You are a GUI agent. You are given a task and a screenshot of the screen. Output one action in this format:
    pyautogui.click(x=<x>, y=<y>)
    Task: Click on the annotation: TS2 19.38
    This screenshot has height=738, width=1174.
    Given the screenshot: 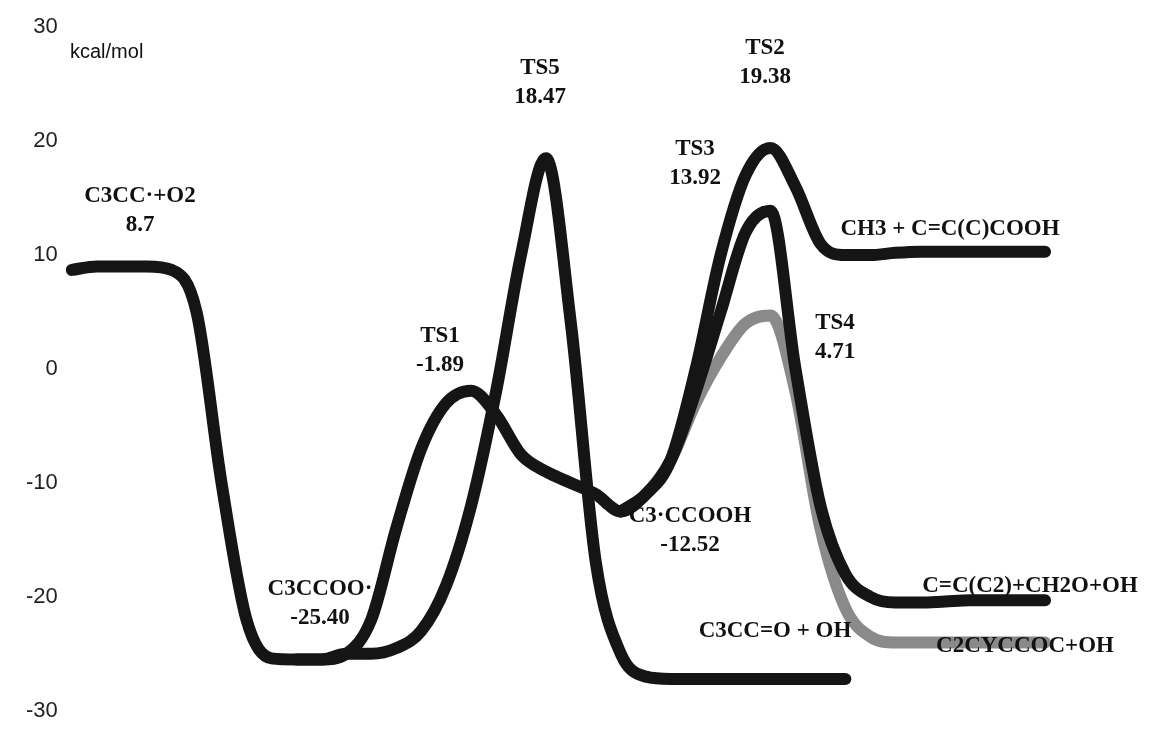 What is the action you would take?
    pyautogui.click(x=765, y=61)
    